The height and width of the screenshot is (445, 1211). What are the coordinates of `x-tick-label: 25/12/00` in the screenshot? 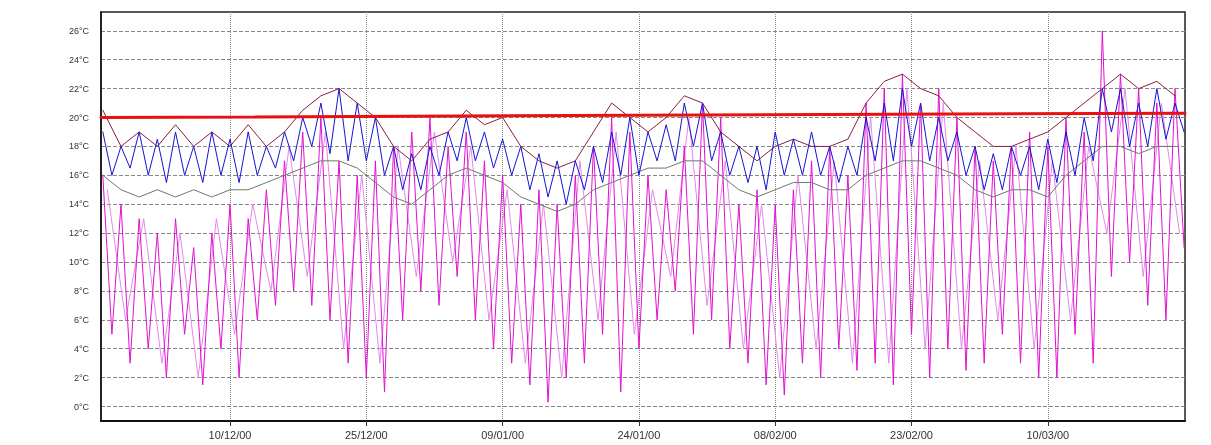 It's located at (366, 434).